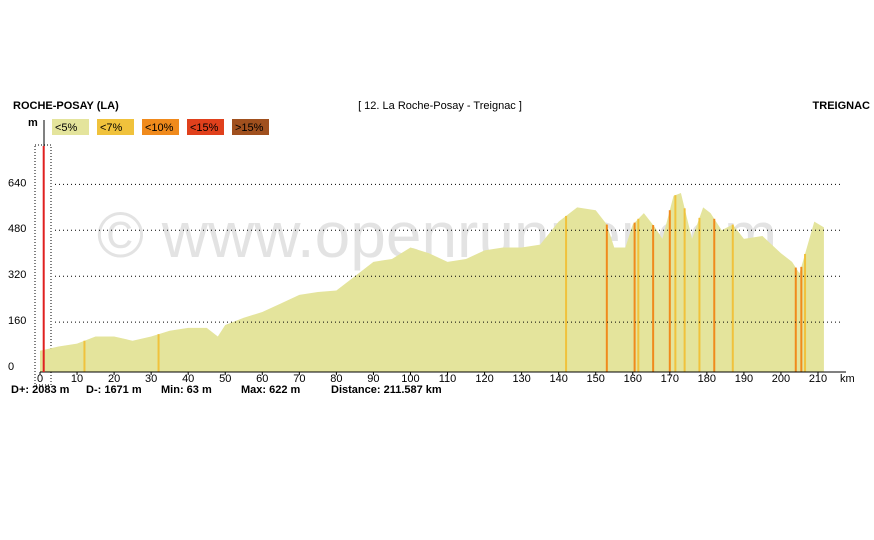 The height and width of the screenshot is (540, 874). I want to click on x-tick-label: 50, so click(225, 379).